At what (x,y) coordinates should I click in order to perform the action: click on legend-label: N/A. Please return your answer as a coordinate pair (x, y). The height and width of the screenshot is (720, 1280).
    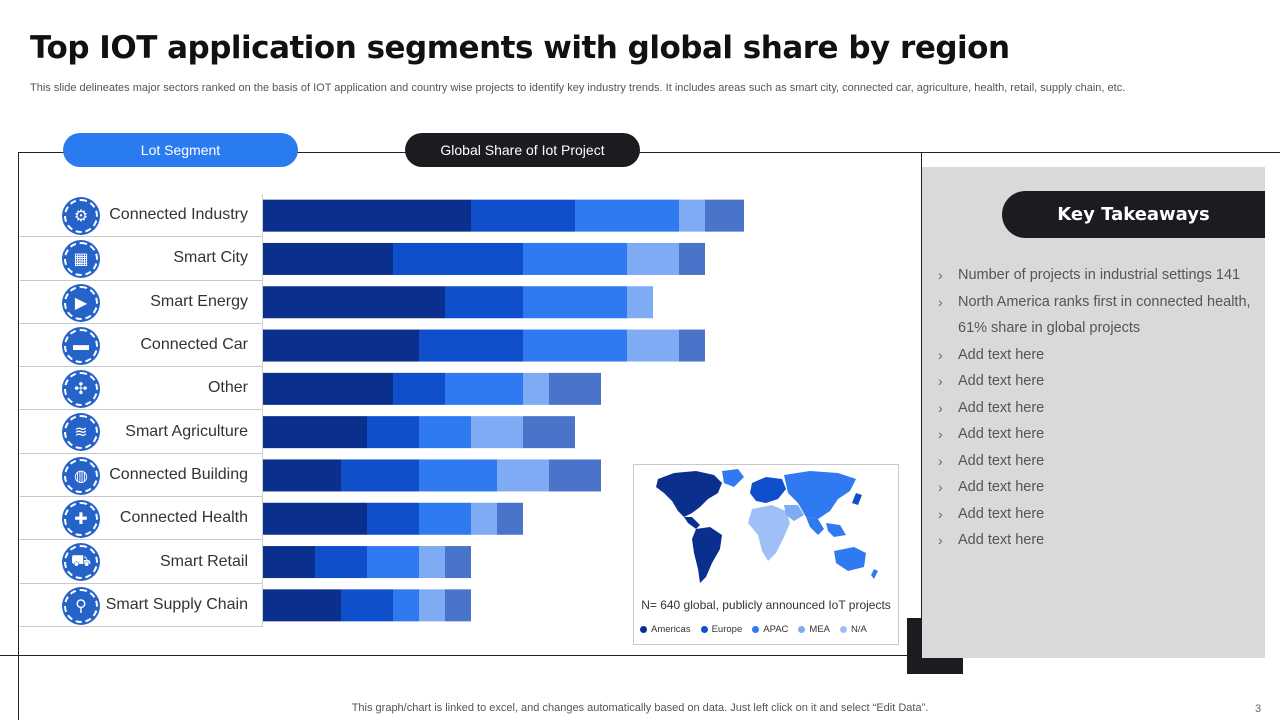
    Looking at the image, I should click on (859, 629).